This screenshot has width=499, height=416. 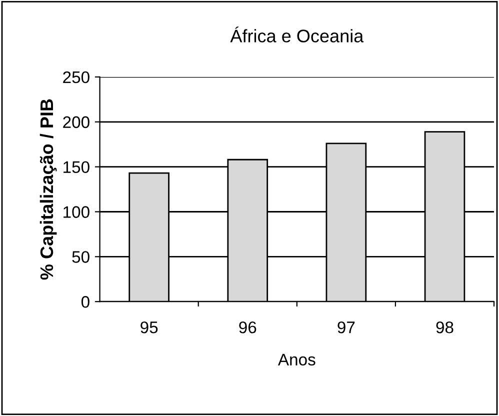 What do you see at coordinates (85, 302) in the screenshot?
I see `y-tick-label: 0` at bounding box center [85, 302].